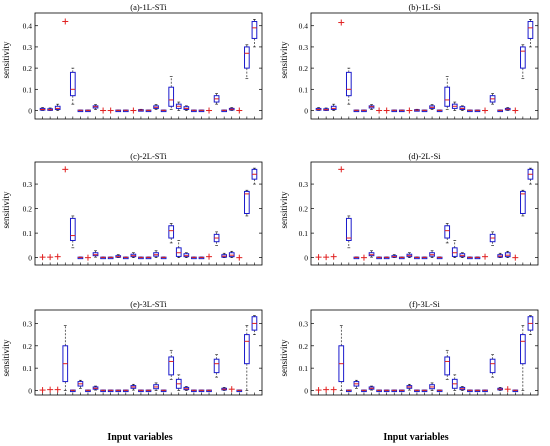 The height and width of the screenshot is (446, 550). Describe the element at coordinates (419, 347) in the screenshot. I see `panel-6: (f)-3L-Si 0 0.1 0.2 0.3` at that location.